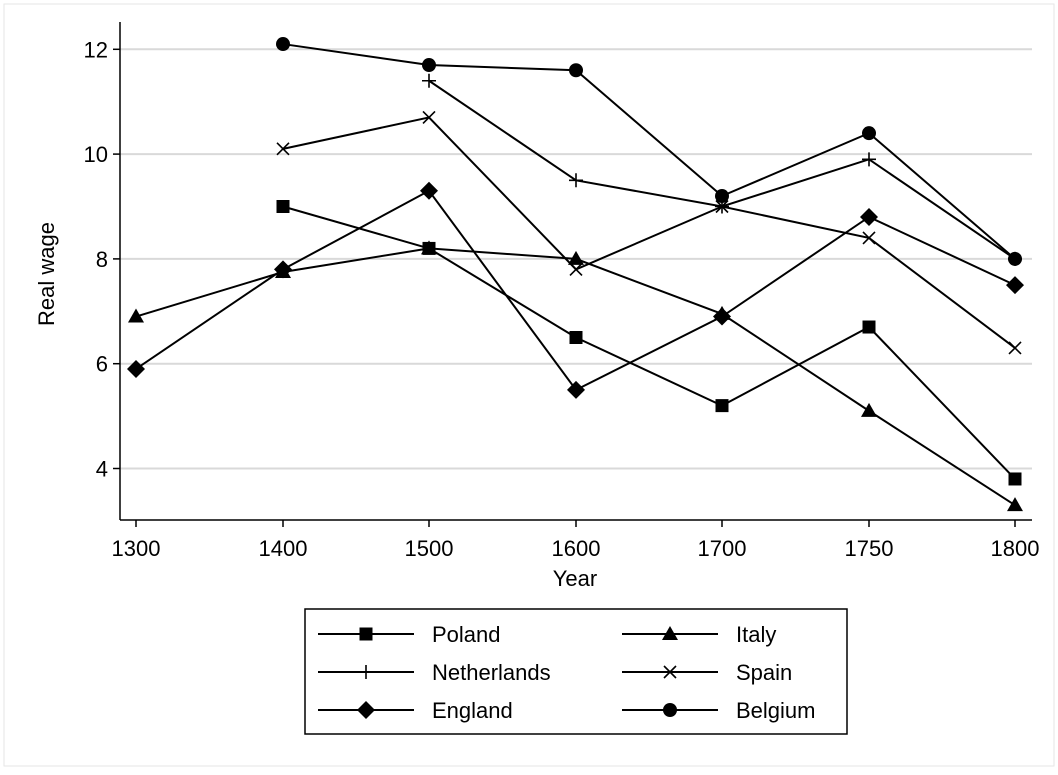  What do you see at coordinates (491, 672) in the screenshot?
I see `legend-label: Netherlands` at bounding box center [491, 672].